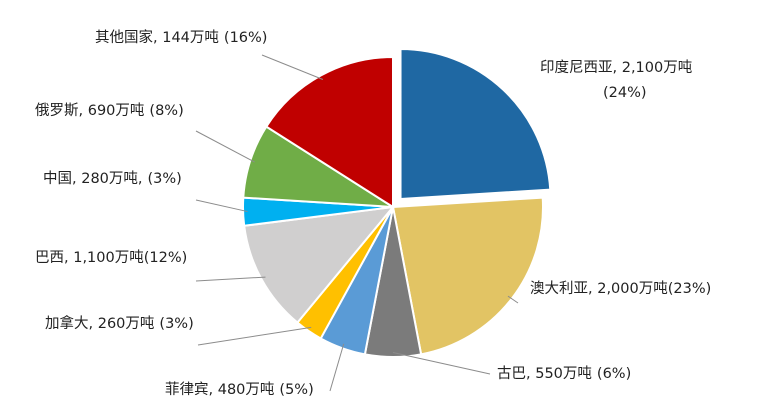  I want to click on slice-label: 古巴, 550万吨, so click(544, 373).